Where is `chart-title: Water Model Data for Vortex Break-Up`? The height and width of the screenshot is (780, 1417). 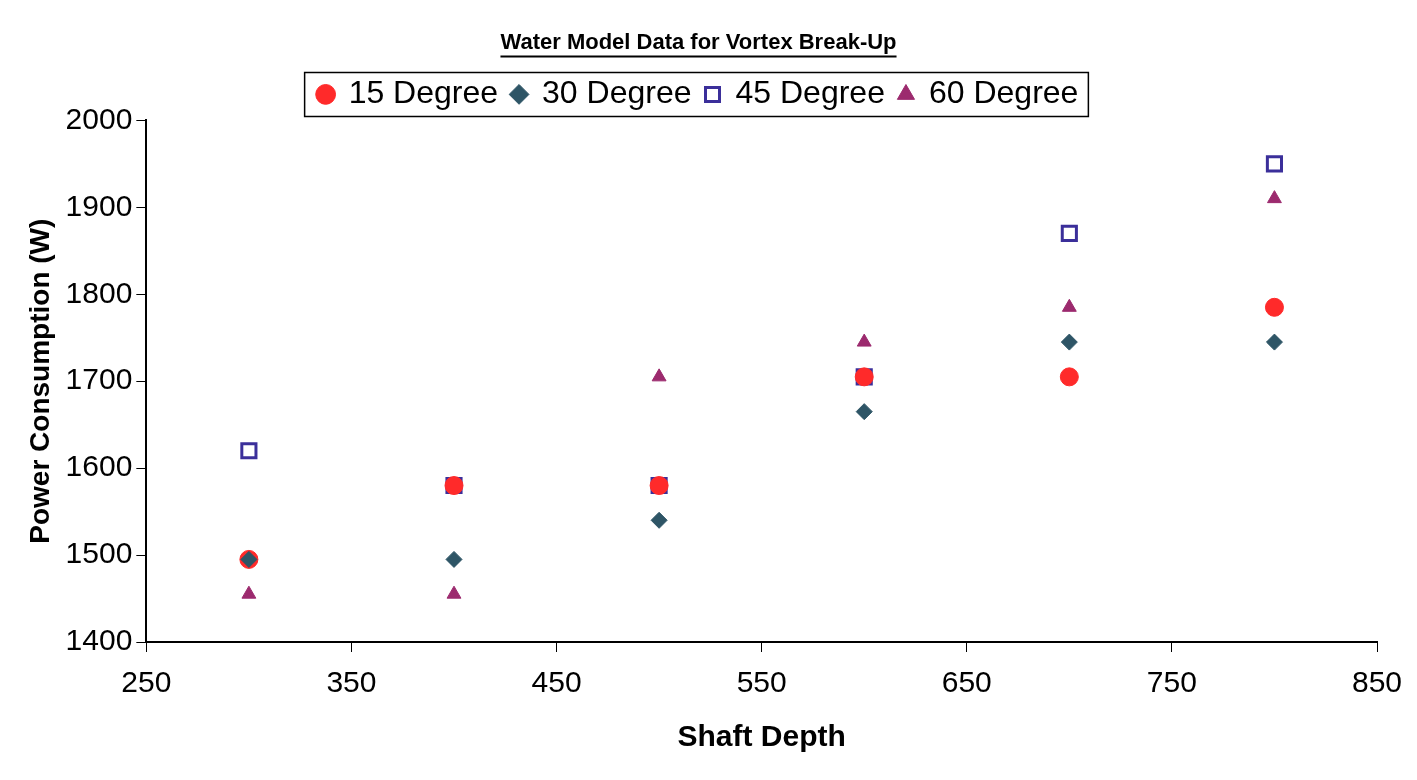
chart-title: Water Model Data for Vortex Break-Up is located at coordinates (698, 42).